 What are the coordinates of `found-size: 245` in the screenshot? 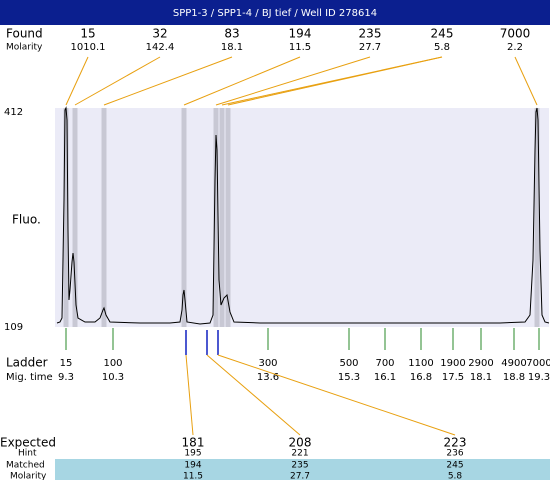 It's located at (442, 34).